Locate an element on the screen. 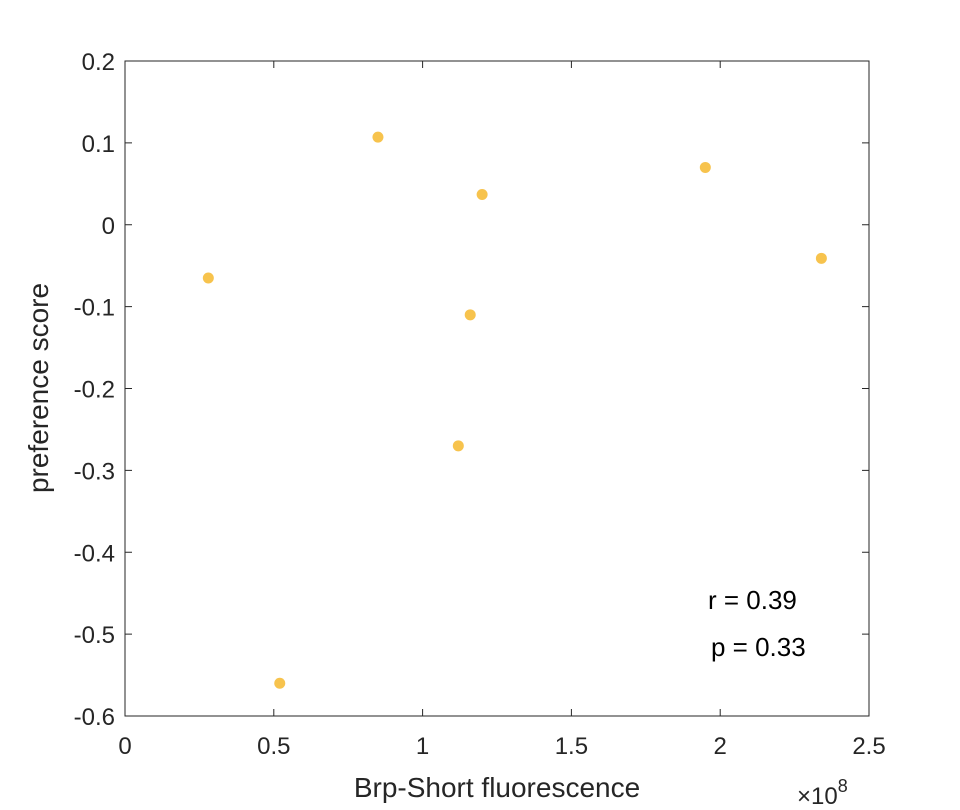 This screenshot has height=810, width=960. y-tick-labels: 0.2 0.1 0 -0.1 -0.2 -0.3 -0.4 -0.5 -0.6 is located at coordinates (94, 390).